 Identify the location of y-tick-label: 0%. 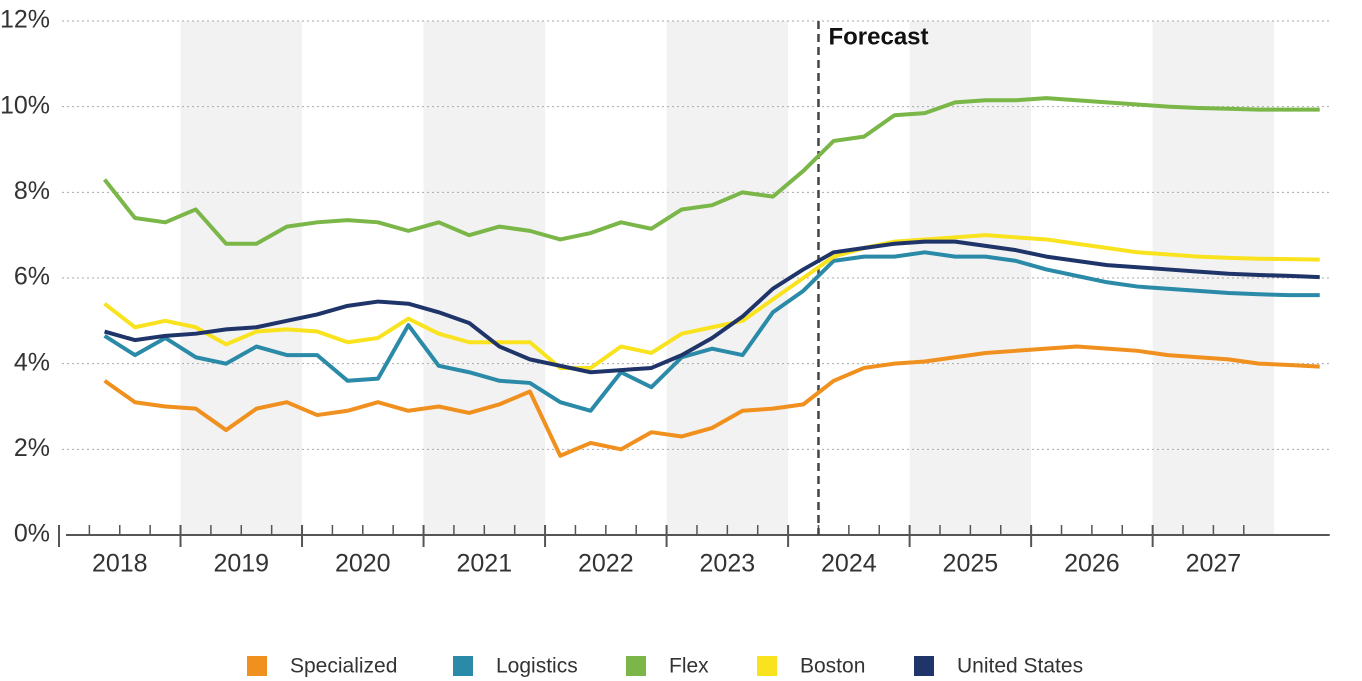
(32, 534).